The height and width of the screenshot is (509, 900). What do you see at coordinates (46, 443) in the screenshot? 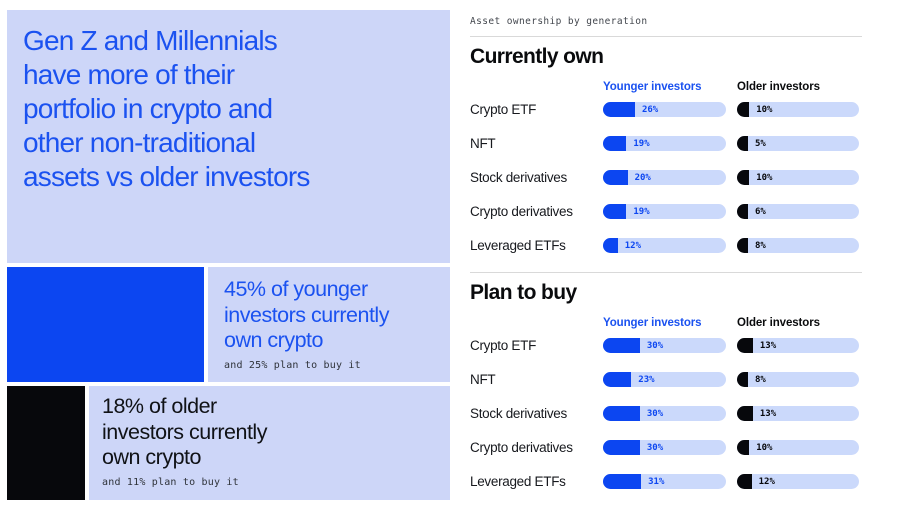
I see `older-stat-bar-block` at bounding box center [46, 443].